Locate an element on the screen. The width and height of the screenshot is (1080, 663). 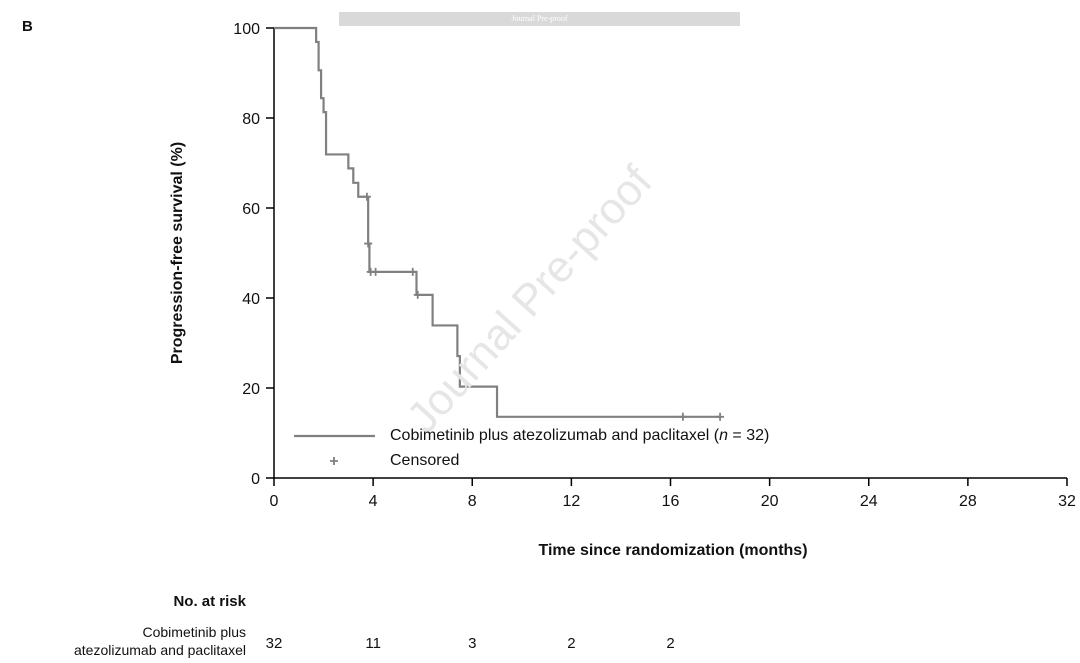
at-risk-count: 3 is located at coordinates (472, 643).